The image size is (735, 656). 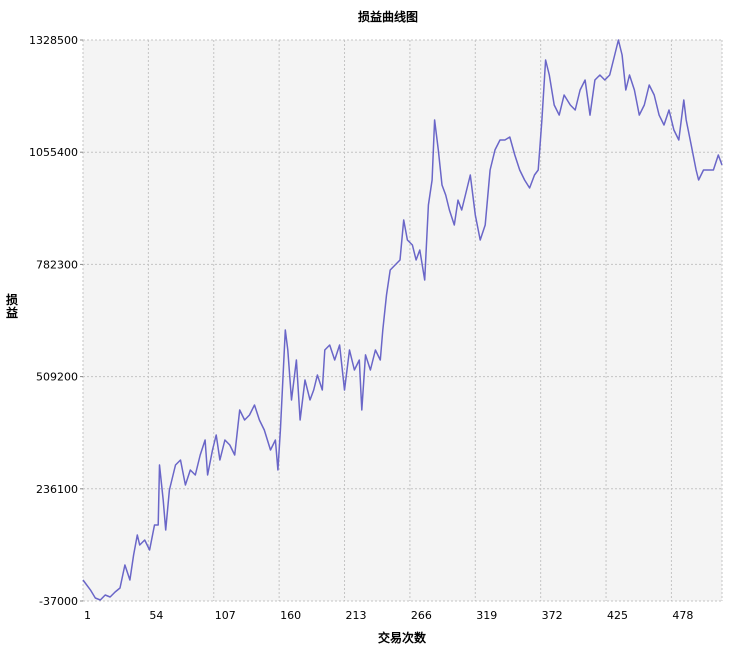 I want to click on x-tick-label: 160, so click(x=290, y=615).